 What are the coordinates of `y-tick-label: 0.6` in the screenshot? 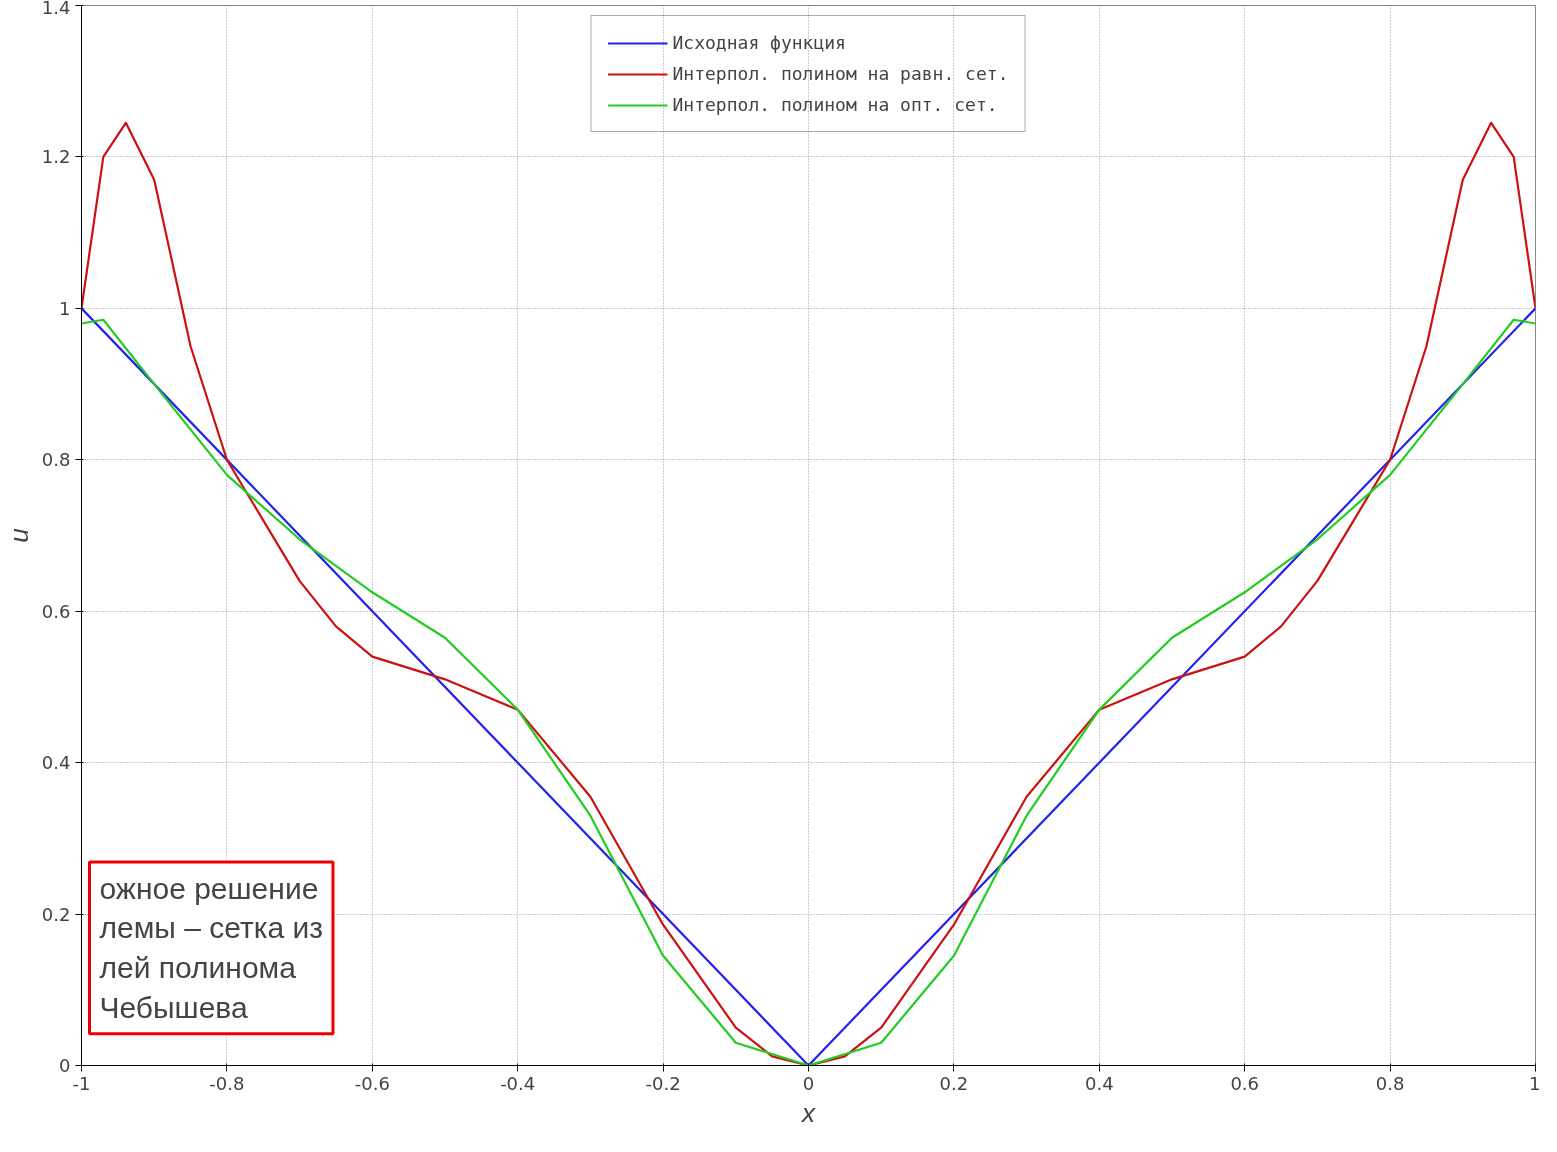 It's located at (56, 611).